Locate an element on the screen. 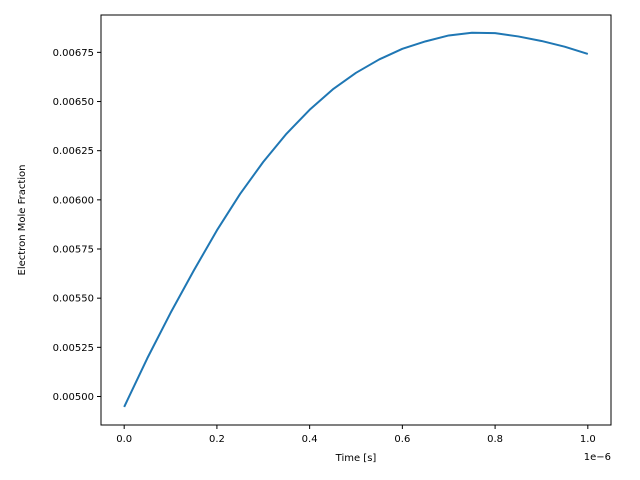 This screenshot has height=480, width=640. y-tick-label: 0.00550 is located at coordinates (73, 299).